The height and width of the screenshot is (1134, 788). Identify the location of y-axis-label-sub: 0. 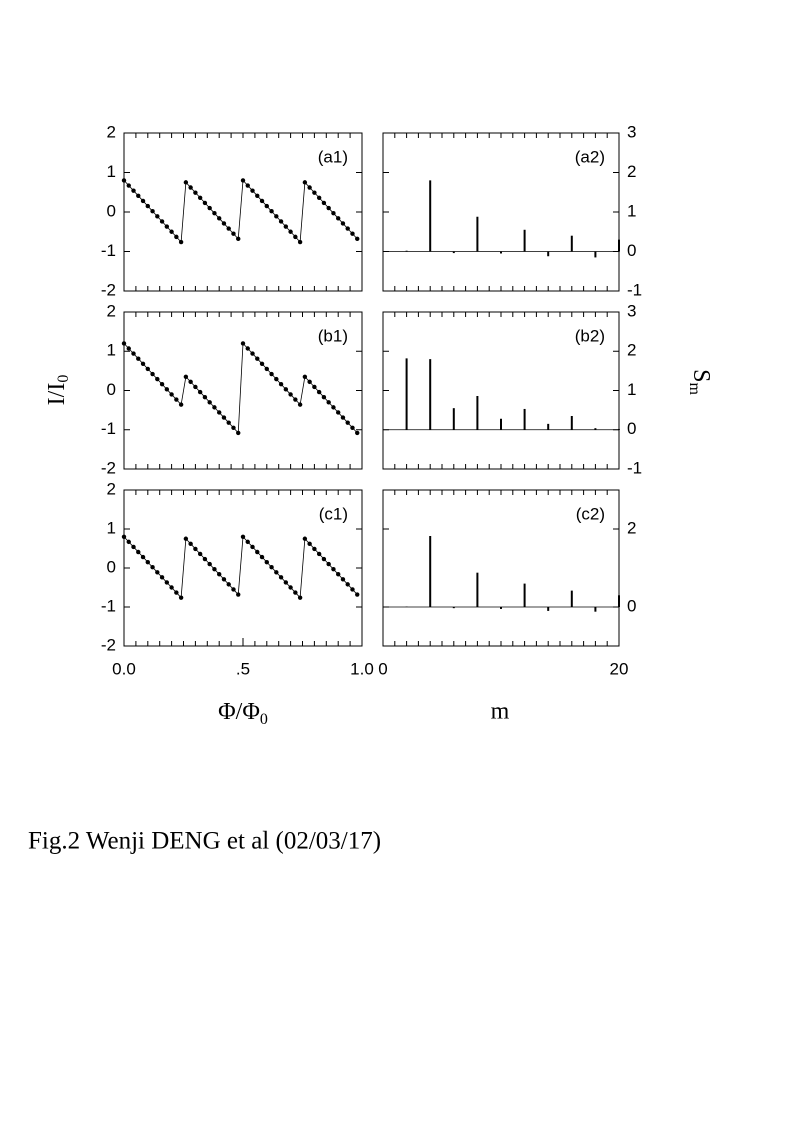
(63, 379).